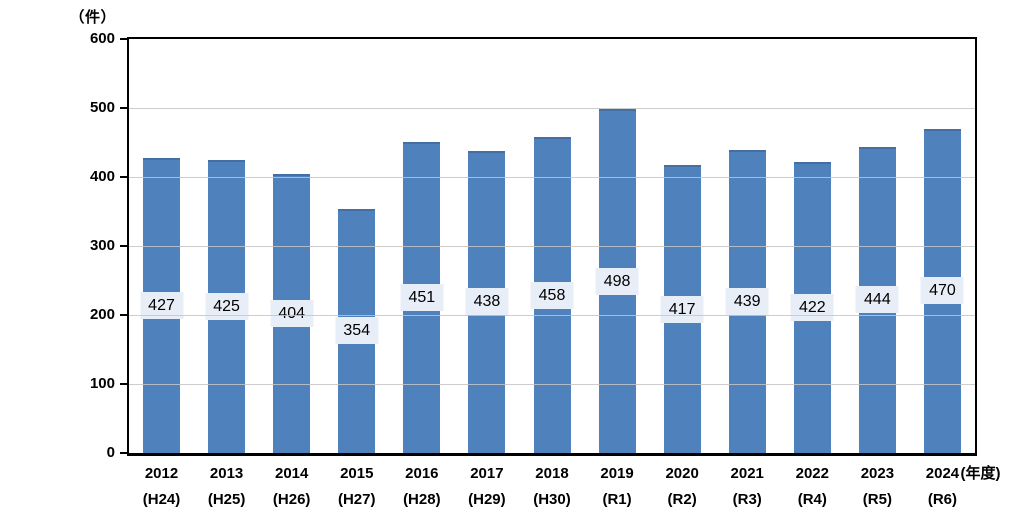 Image resolution: width=1024 pixels, height=522 pixels. I want to click on x-axis-year: 2013, so click(226, 473).